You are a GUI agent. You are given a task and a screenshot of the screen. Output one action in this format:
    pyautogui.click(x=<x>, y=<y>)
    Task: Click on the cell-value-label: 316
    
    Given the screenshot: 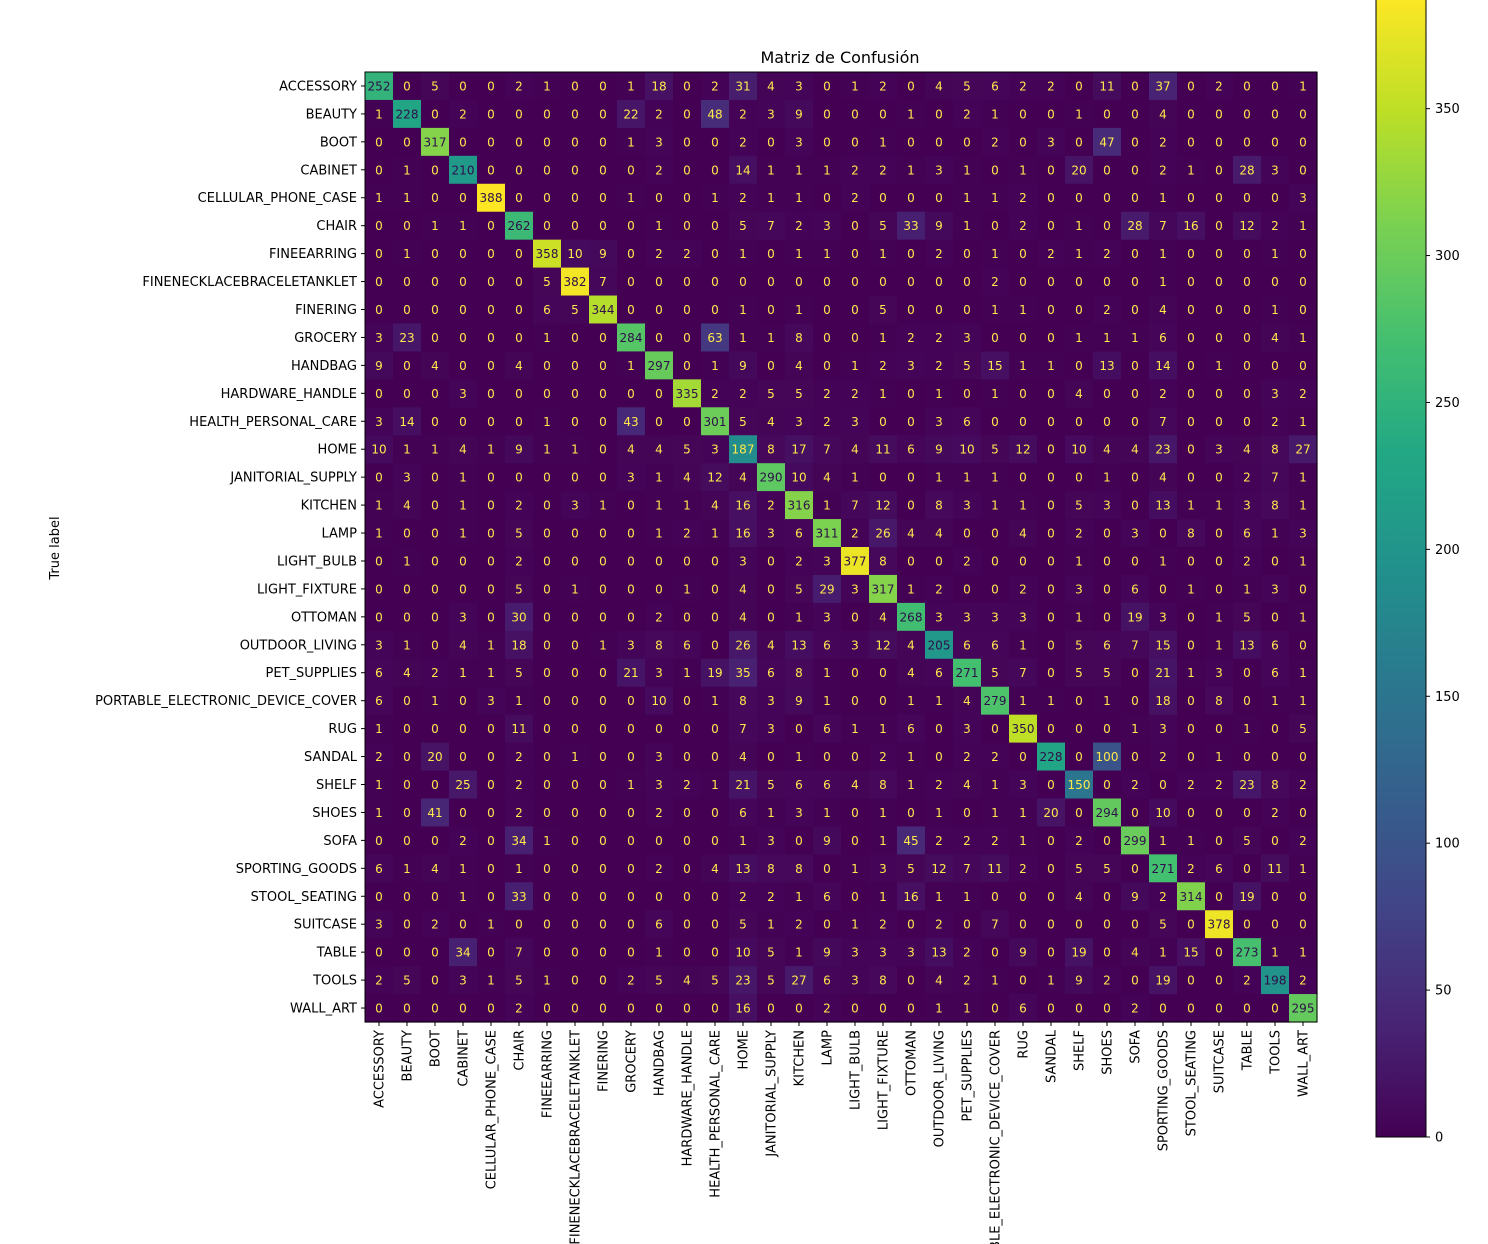 What is the action you would take?
    pyautogui.click(x=799, y=506)
    